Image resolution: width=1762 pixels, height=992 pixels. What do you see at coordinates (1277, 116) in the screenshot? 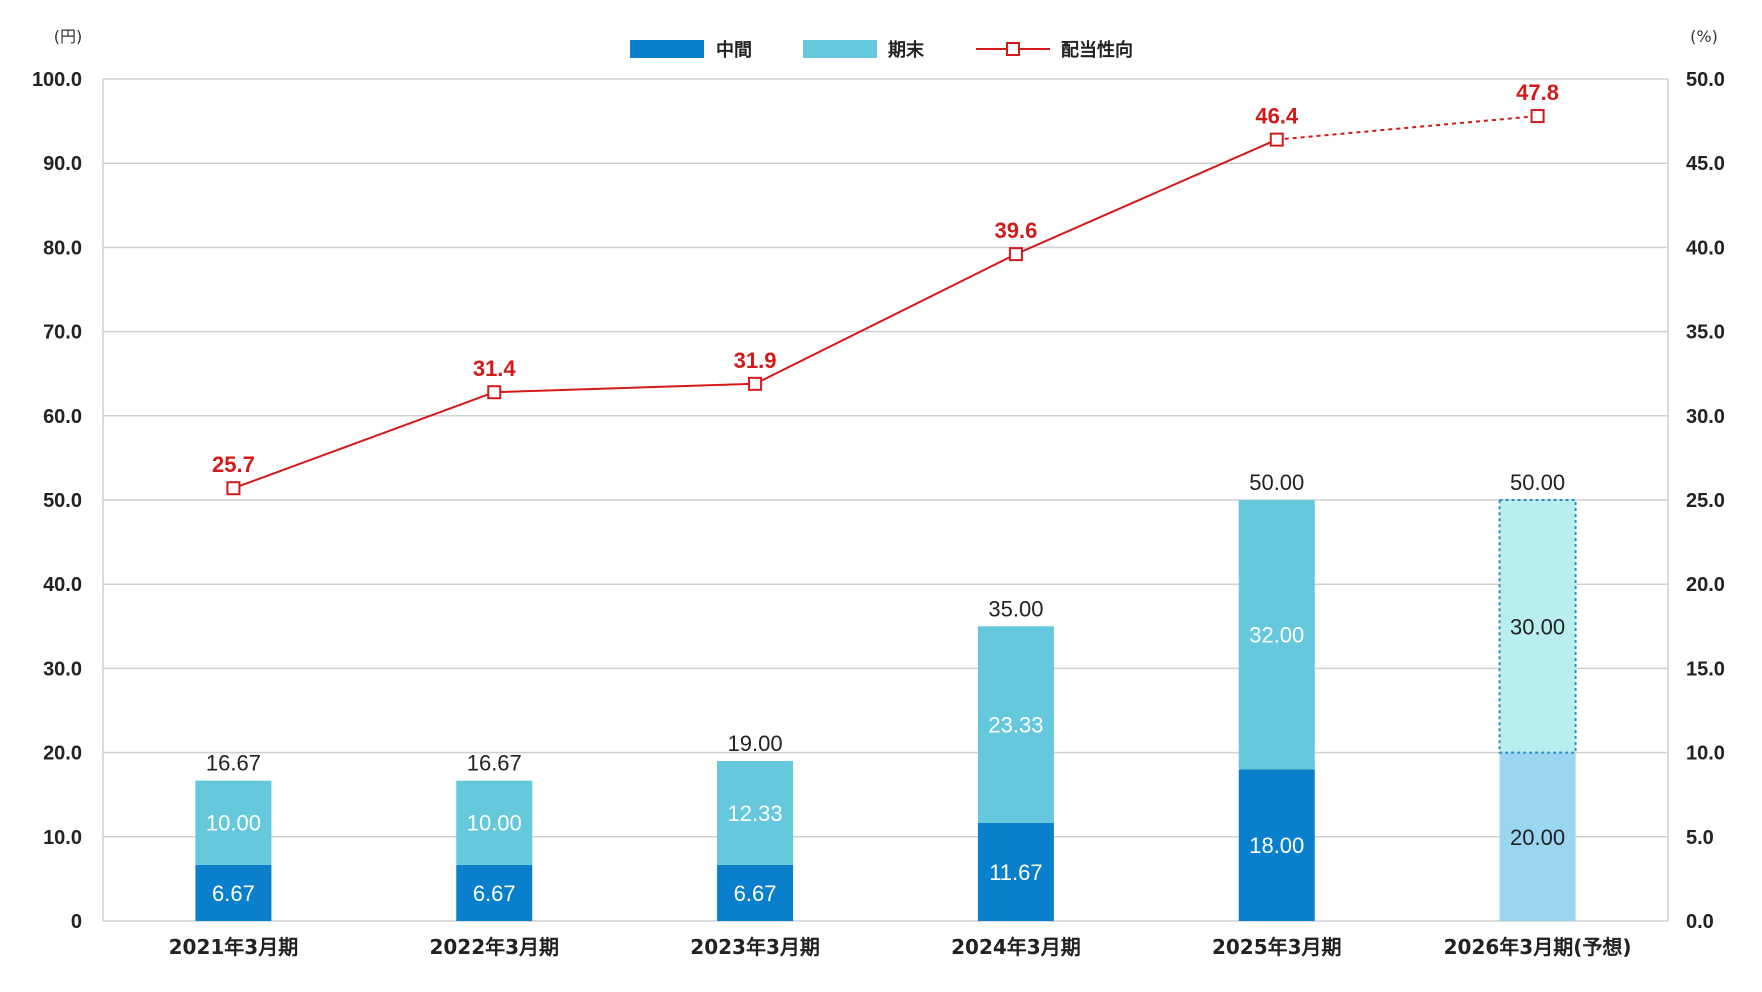
I see `ratio-value-label: 46.4` at bounding box center [1277, 116].